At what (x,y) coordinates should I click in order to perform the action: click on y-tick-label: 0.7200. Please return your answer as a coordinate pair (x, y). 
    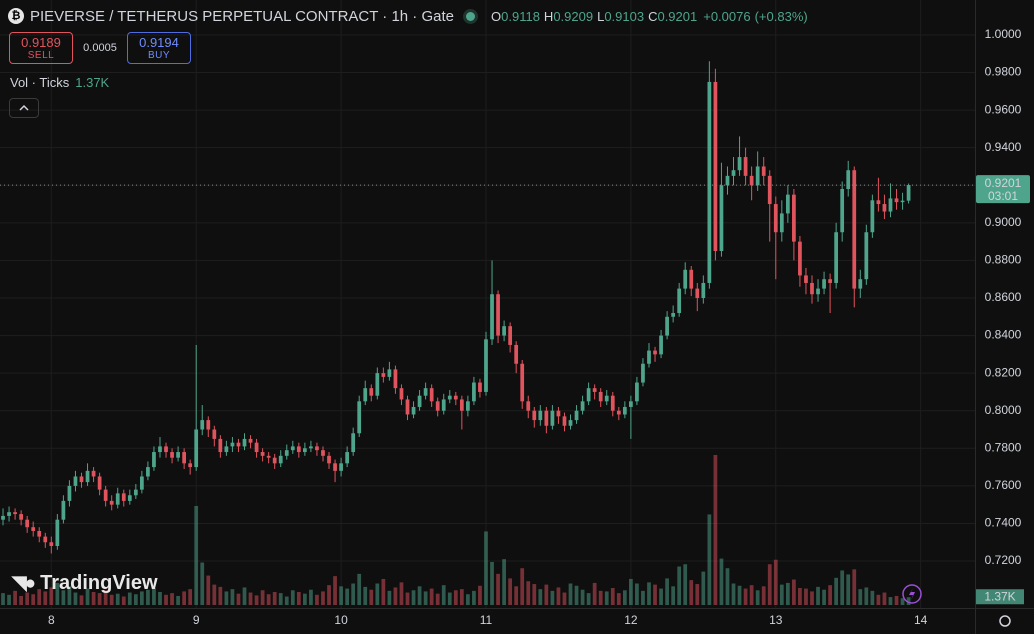
    Looking at the image, I should click on (1003, 560).